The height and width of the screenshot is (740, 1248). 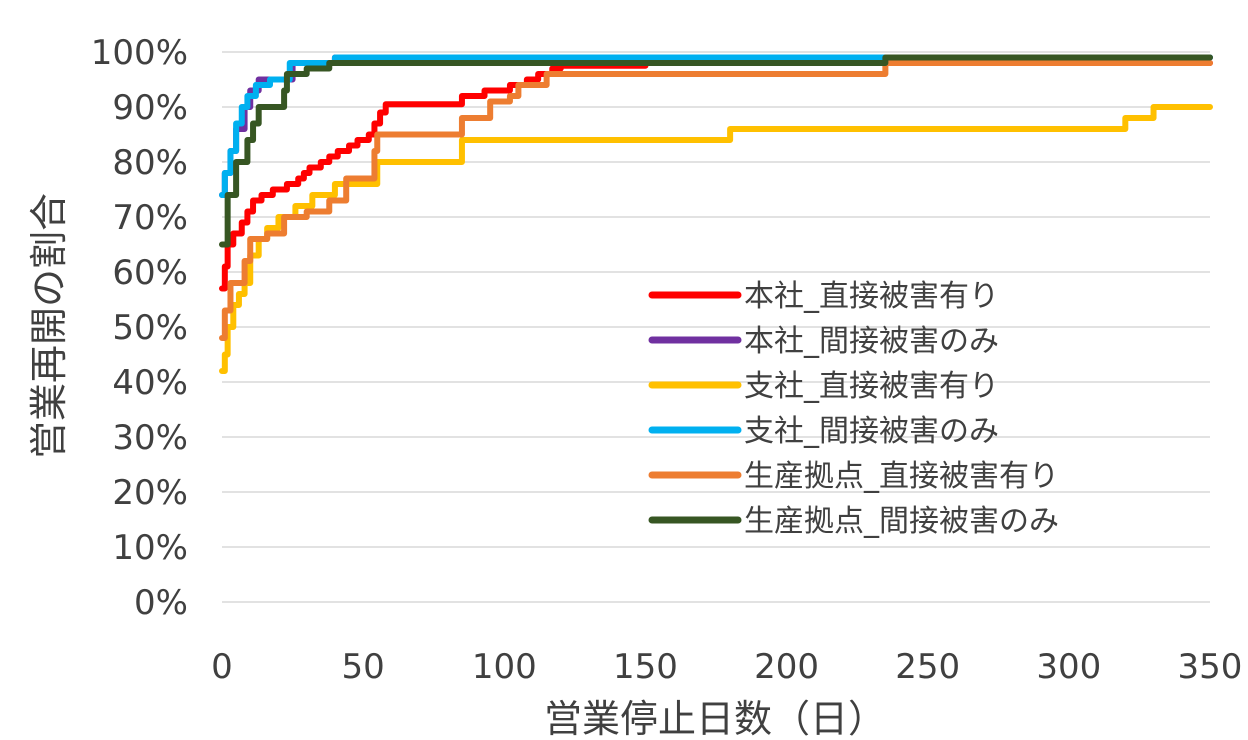 What do you see at coordinates (150, 383) in the screenshot?
I see `y-tick-label: 40%` at bounding box center [150, 383].